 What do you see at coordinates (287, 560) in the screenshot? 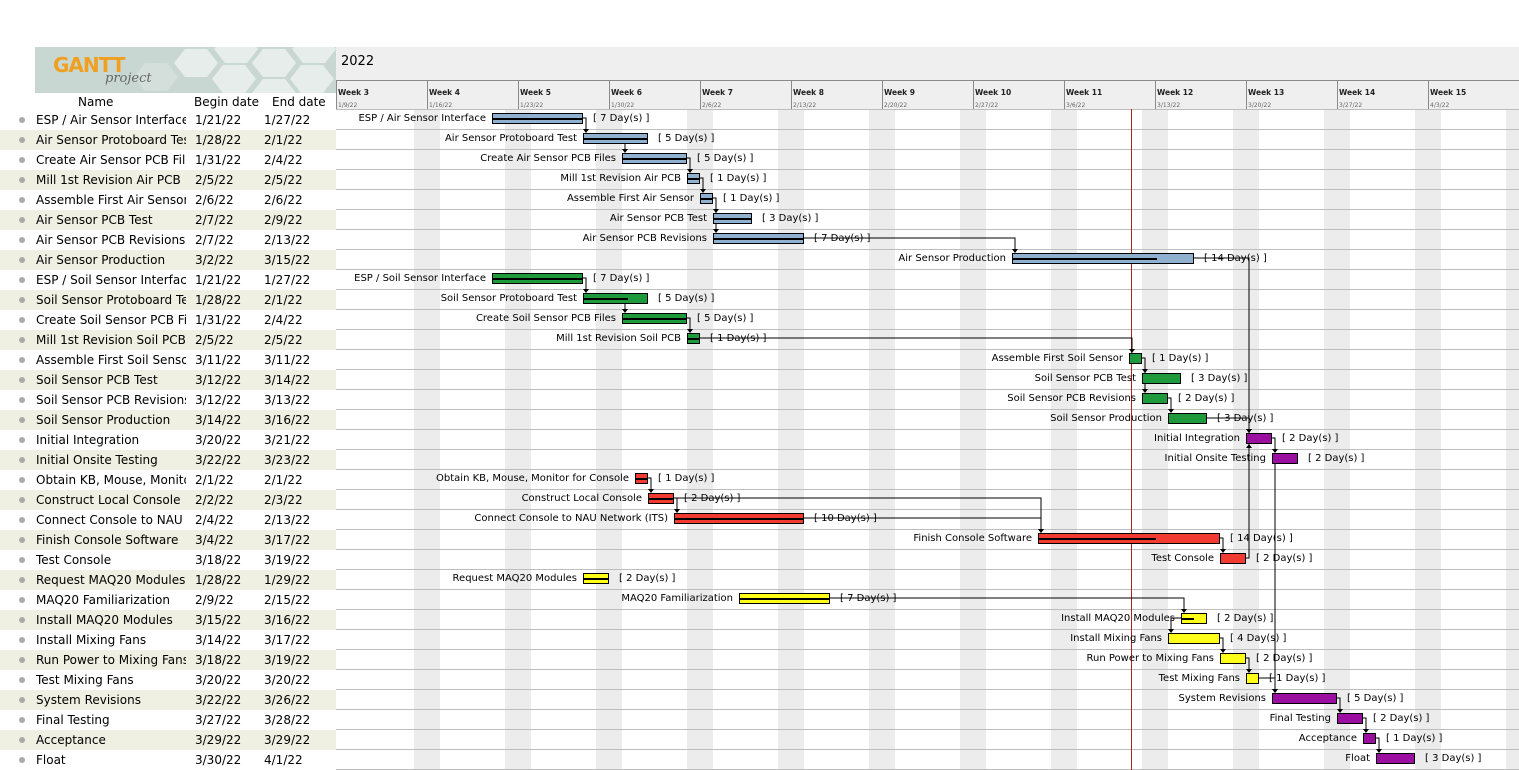
I see `task-end-date: 3/19/22` at bounding box center [287, 560].